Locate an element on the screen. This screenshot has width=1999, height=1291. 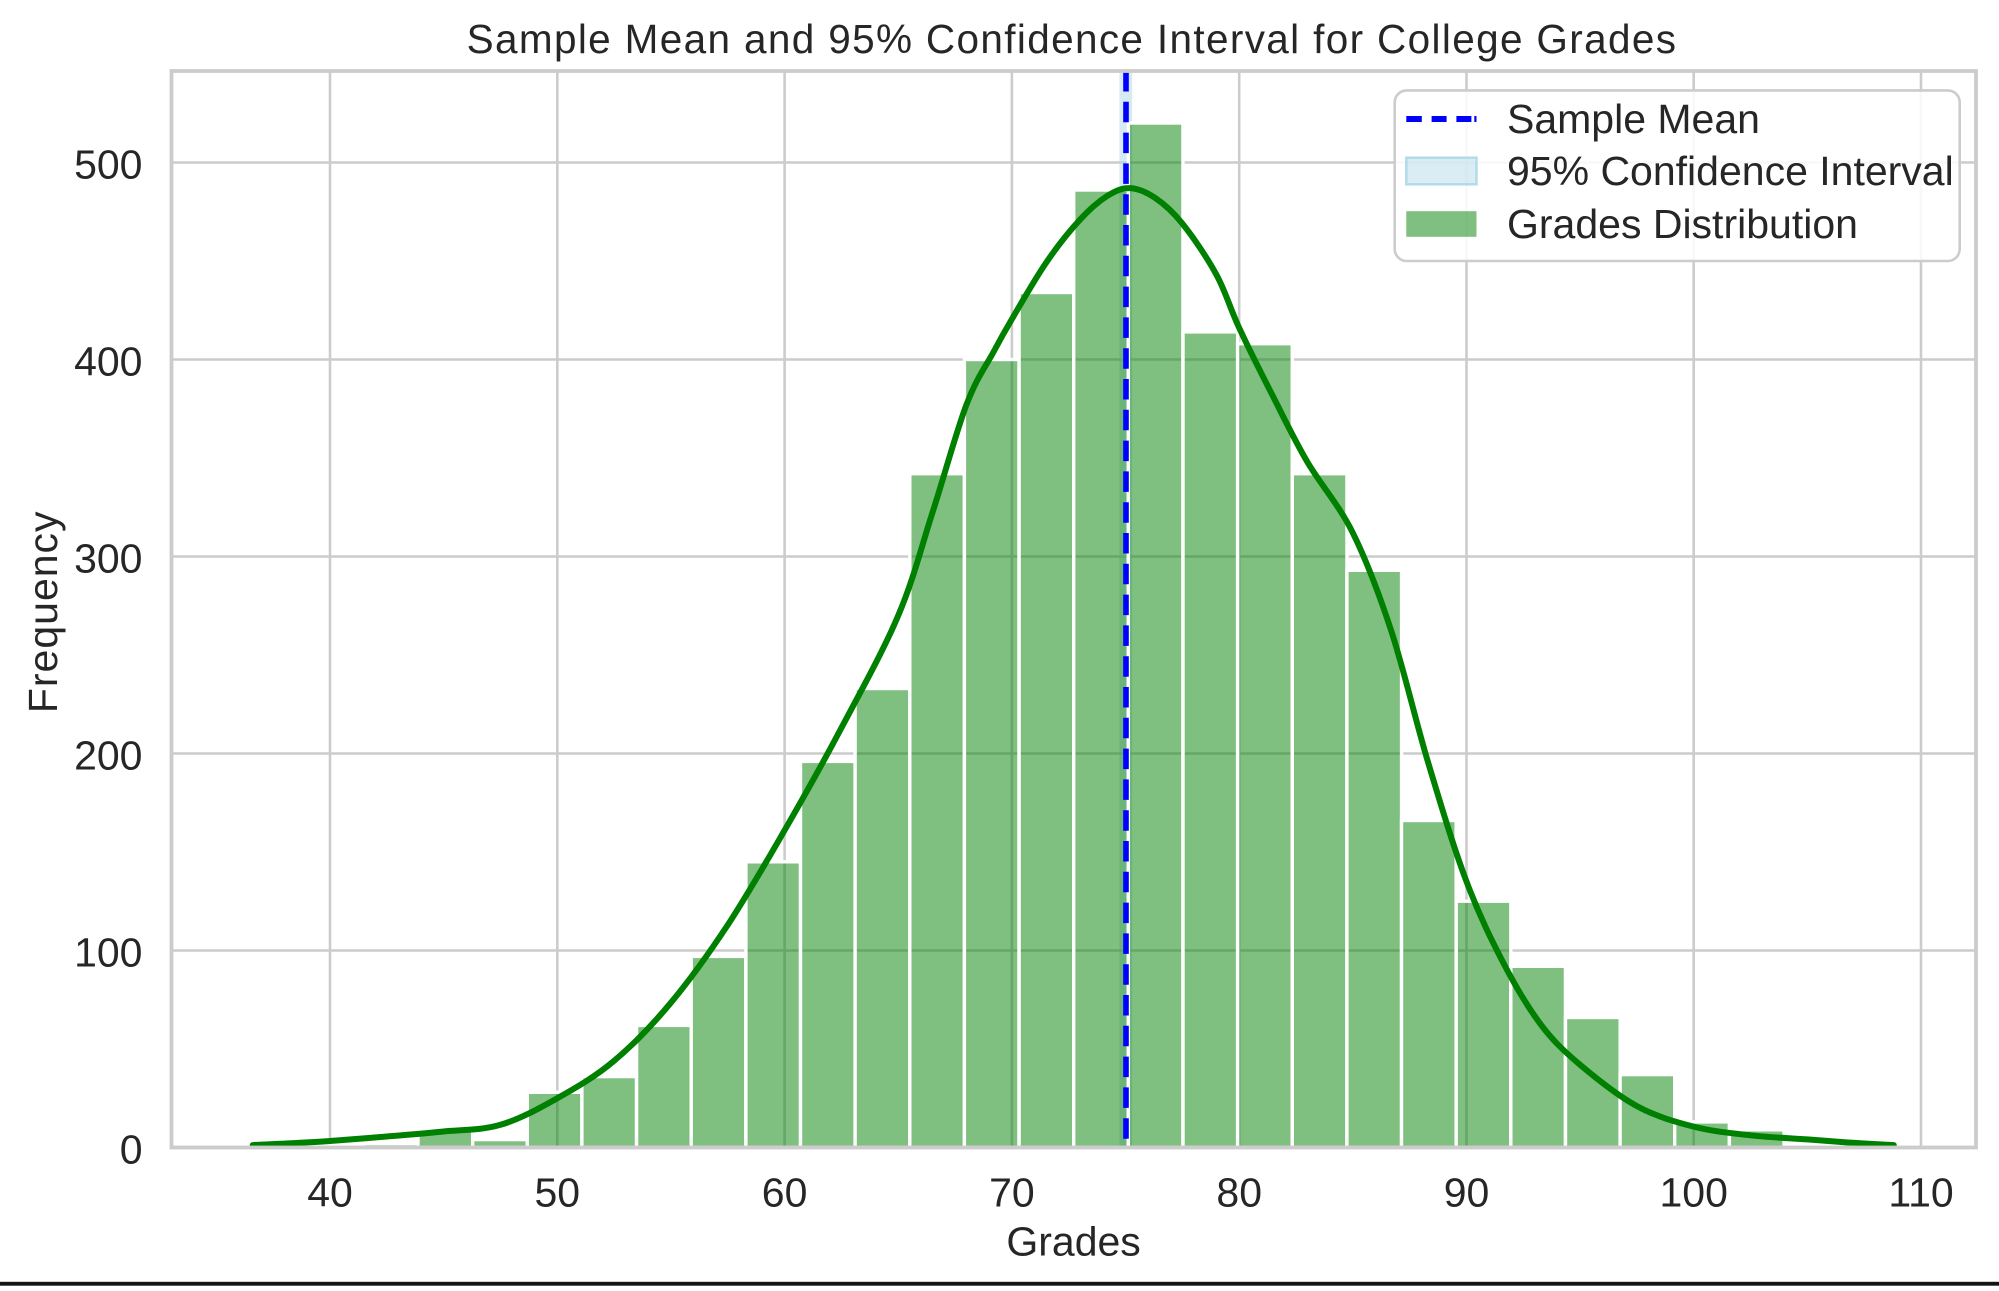
svg-text: 500 is located at coordinates (108, 165).